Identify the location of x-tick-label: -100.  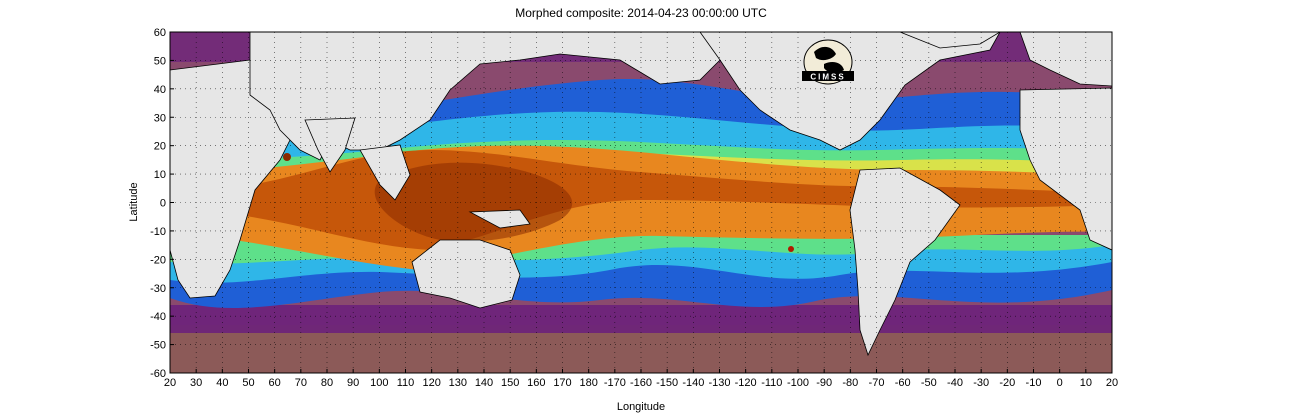
(798, 383).